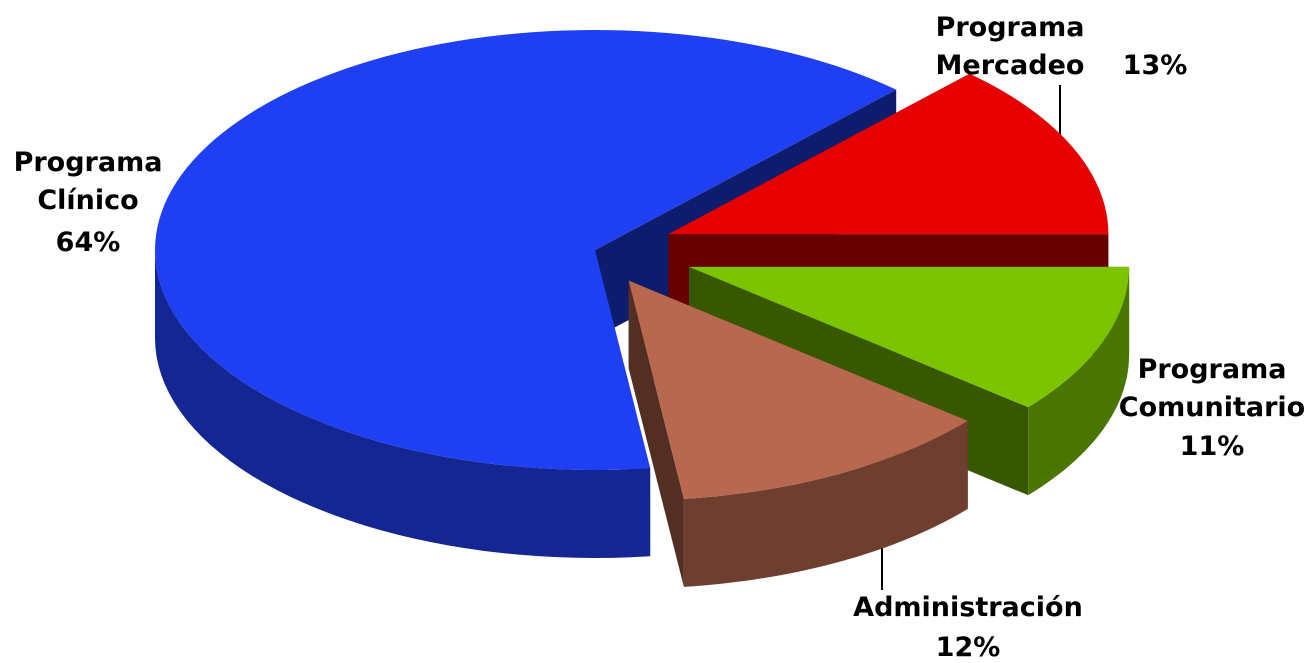  What do you see at coordinates (1155, 65) in the screenshot?
I see `value-label: 13%` at bounding box center [1155, 65].